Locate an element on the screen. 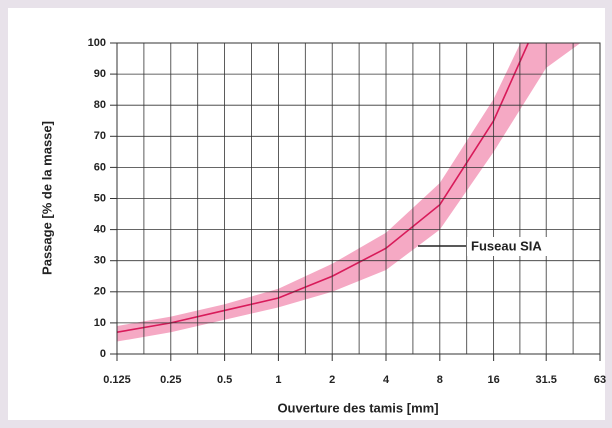  x-tick-label: 31.5 is located at coordinates (545, 380).